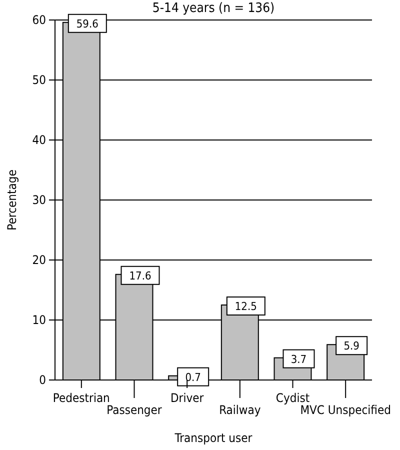 The height and width of the screenshot is (450, 400). What do you see at coordinates (213, 438) in the screenshot?
I see `x-axis-title: Transport user` at bounding box center [213, 438].